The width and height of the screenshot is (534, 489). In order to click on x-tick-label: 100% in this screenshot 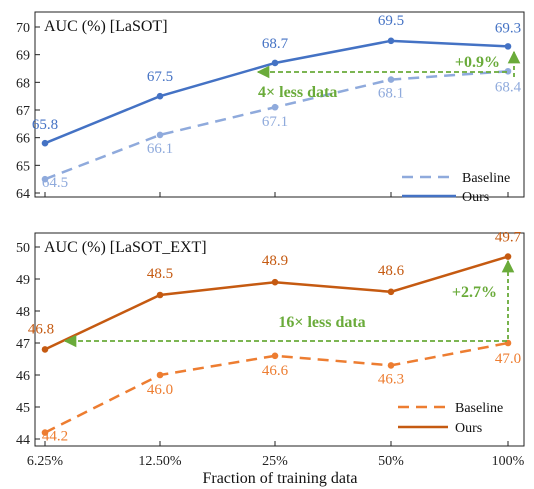, I will do `click(508, 461)`.